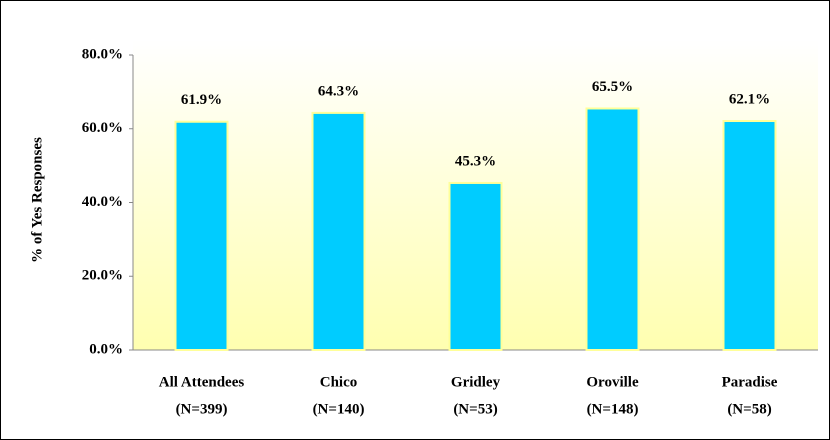 The height and width of the screenshot is (440, 830). I want to click on x-tick-count: (N=58), so click(749, 409).